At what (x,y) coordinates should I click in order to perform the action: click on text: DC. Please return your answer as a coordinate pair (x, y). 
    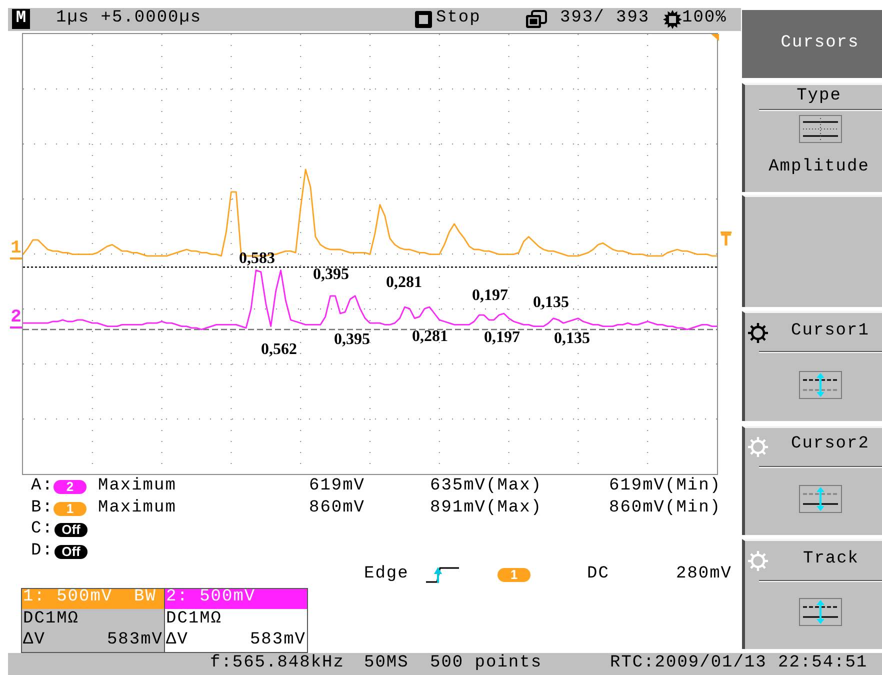
    Looking at the image, I should click on (598, 574).